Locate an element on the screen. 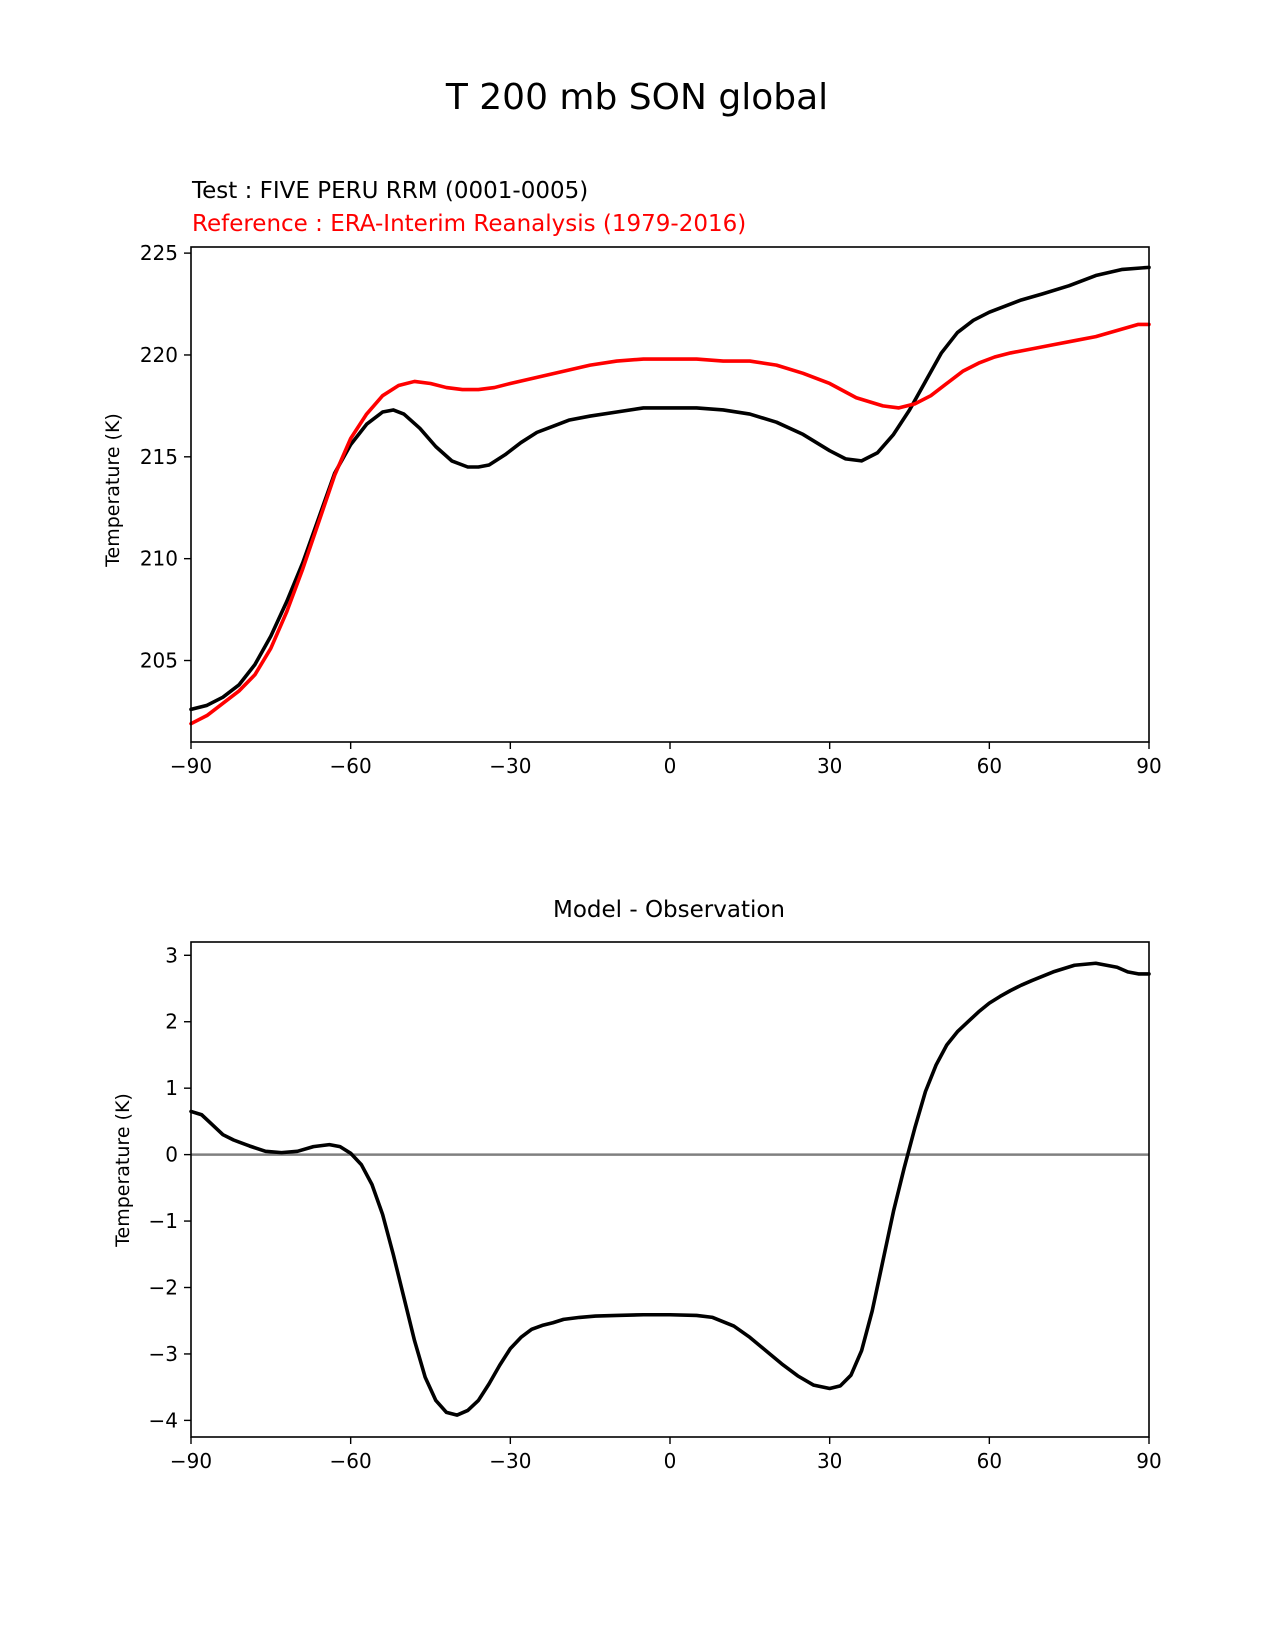 Image resolution: width=1275 pixels, height=1650 pixels. bottom-y-tick-label: 3 is located at coordinates (171, 955).